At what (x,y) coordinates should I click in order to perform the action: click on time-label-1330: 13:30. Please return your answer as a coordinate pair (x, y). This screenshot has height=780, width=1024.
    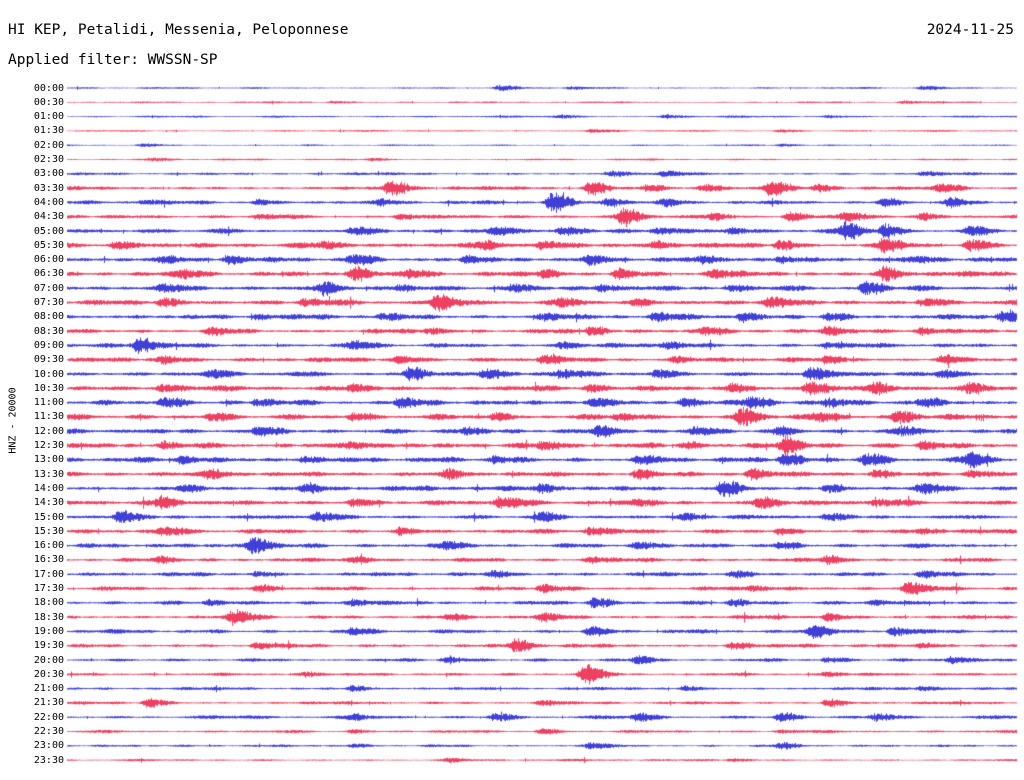
    Looking at the image, I should click on (48, 474).